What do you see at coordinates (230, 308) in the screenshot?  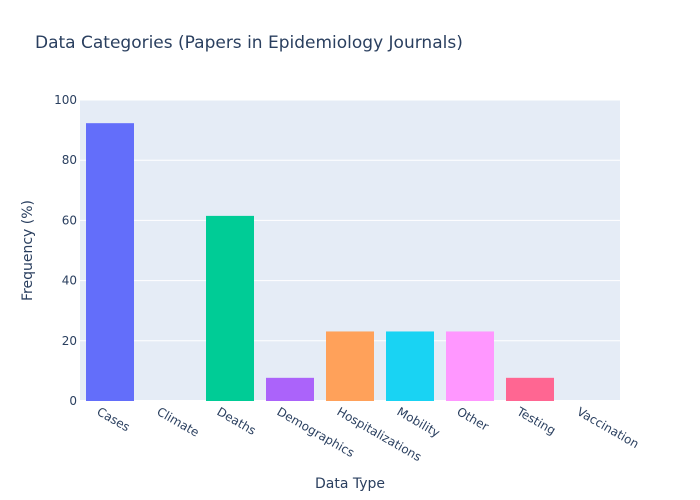 I see `bar-deaths` at bounding box center [230, 308].